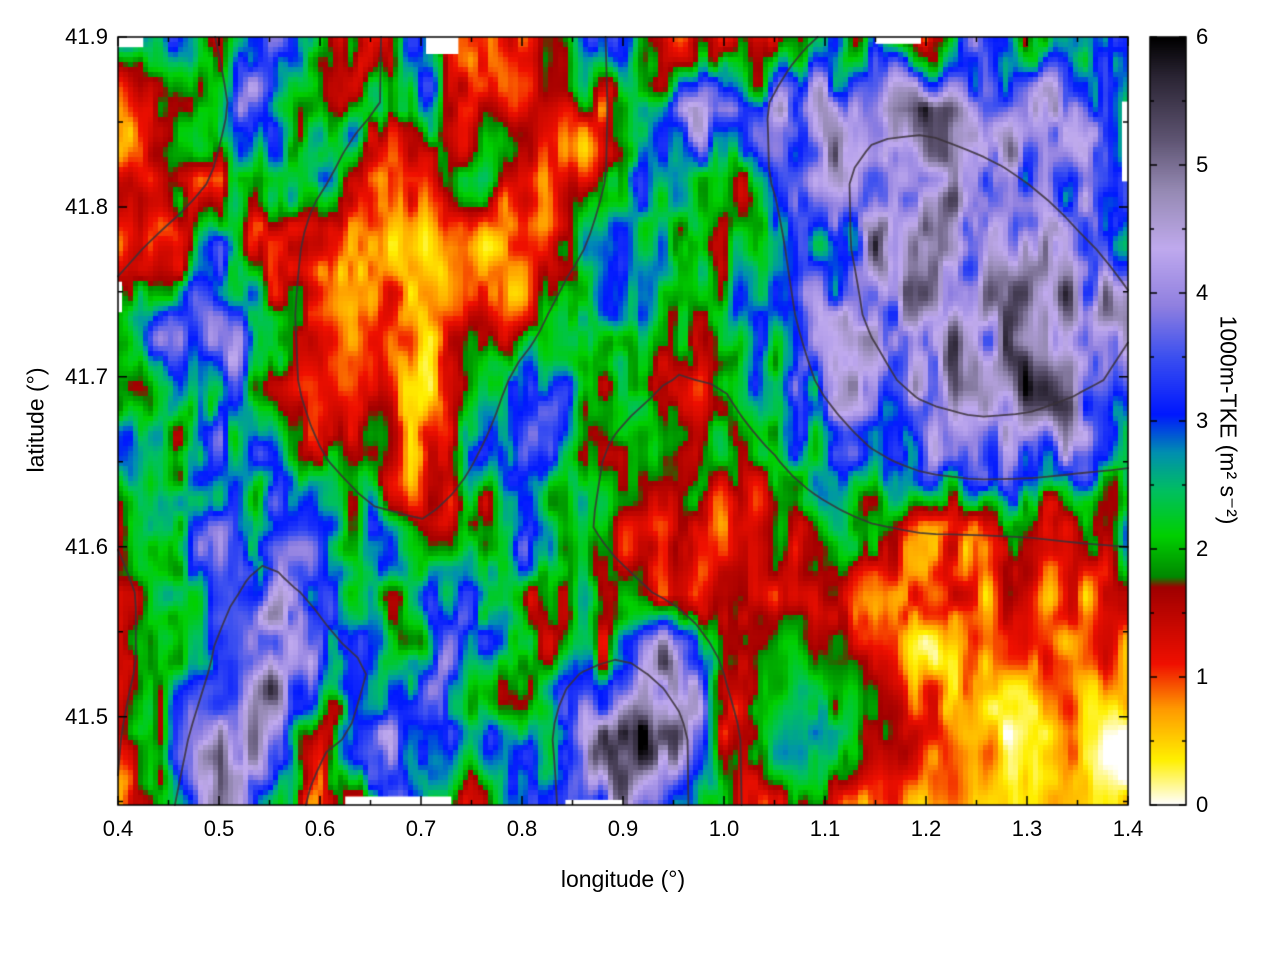 The width and height of the screenshot is (1280, 960). What do you see at coordinates (1202, 420) in the screenshot?
I see `colorbar-tick-label: 3` at bounding box center [1202, 420].